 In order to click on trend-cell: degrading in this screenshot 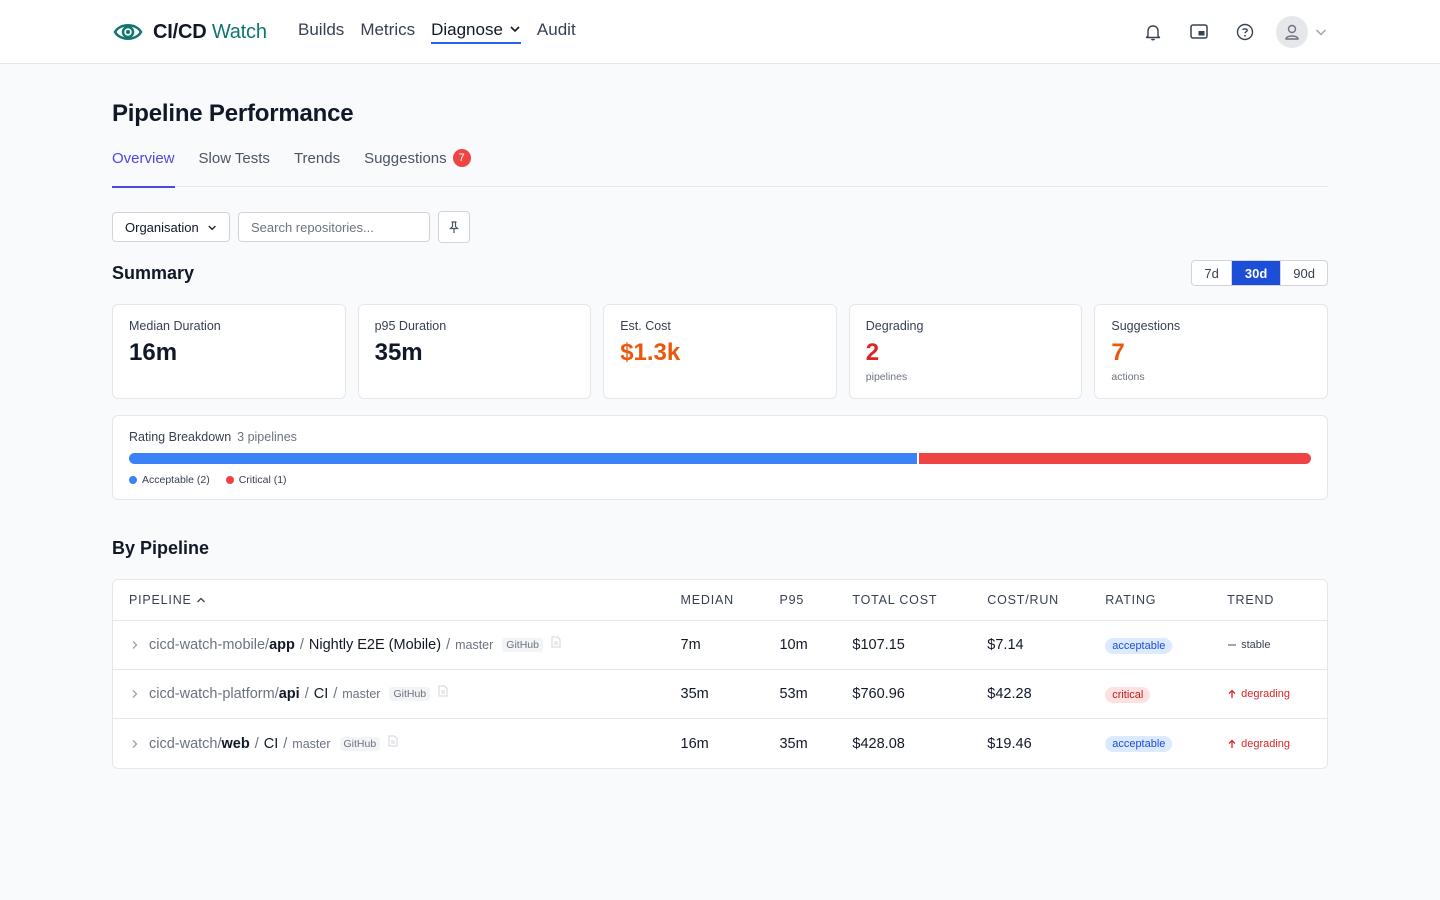, I will do `click(1277, 694)`.